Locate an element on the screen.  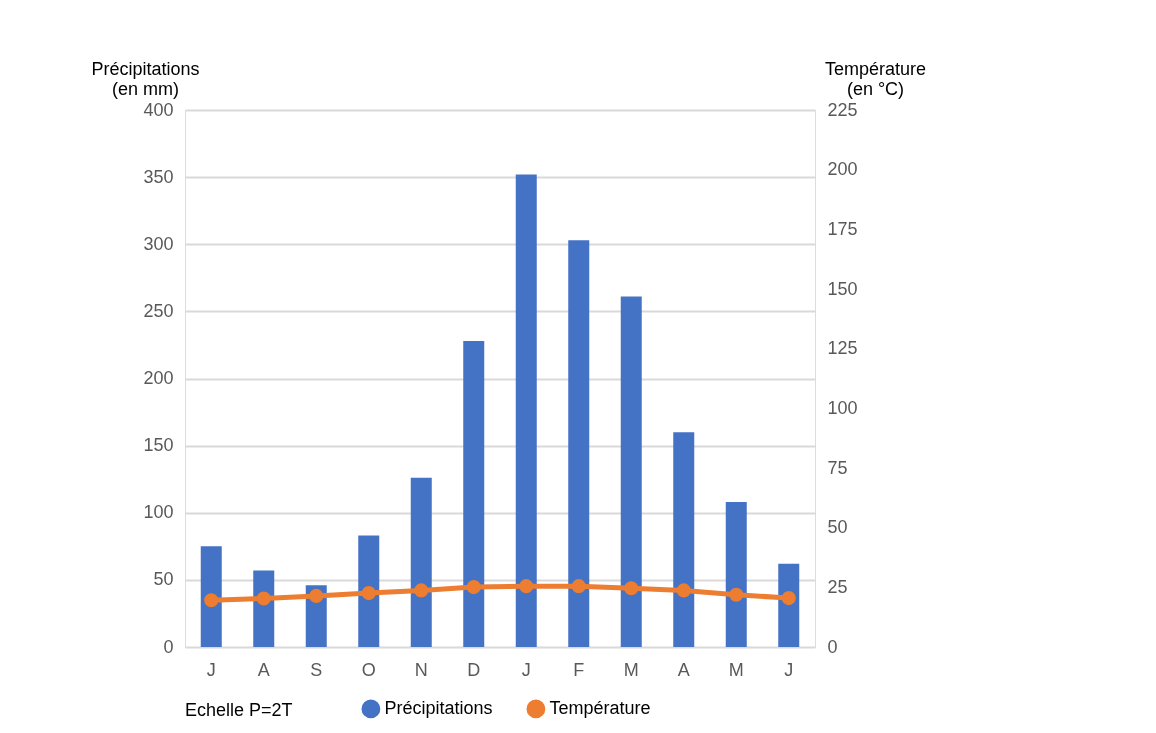
legend-label: Précipitations is located at coordinates (438, 707).